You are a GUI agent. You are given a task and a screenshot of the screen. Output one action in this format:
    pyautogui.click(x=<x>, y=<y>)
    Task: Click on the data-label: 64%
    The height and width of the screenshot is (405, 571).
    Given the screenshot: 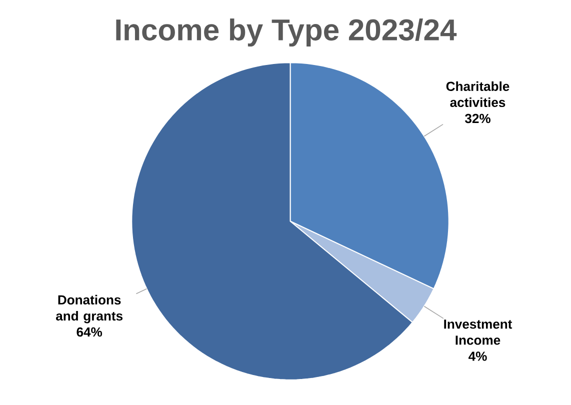 What is the action you would take?
    pyautogui.click(x=89, y=332)
    